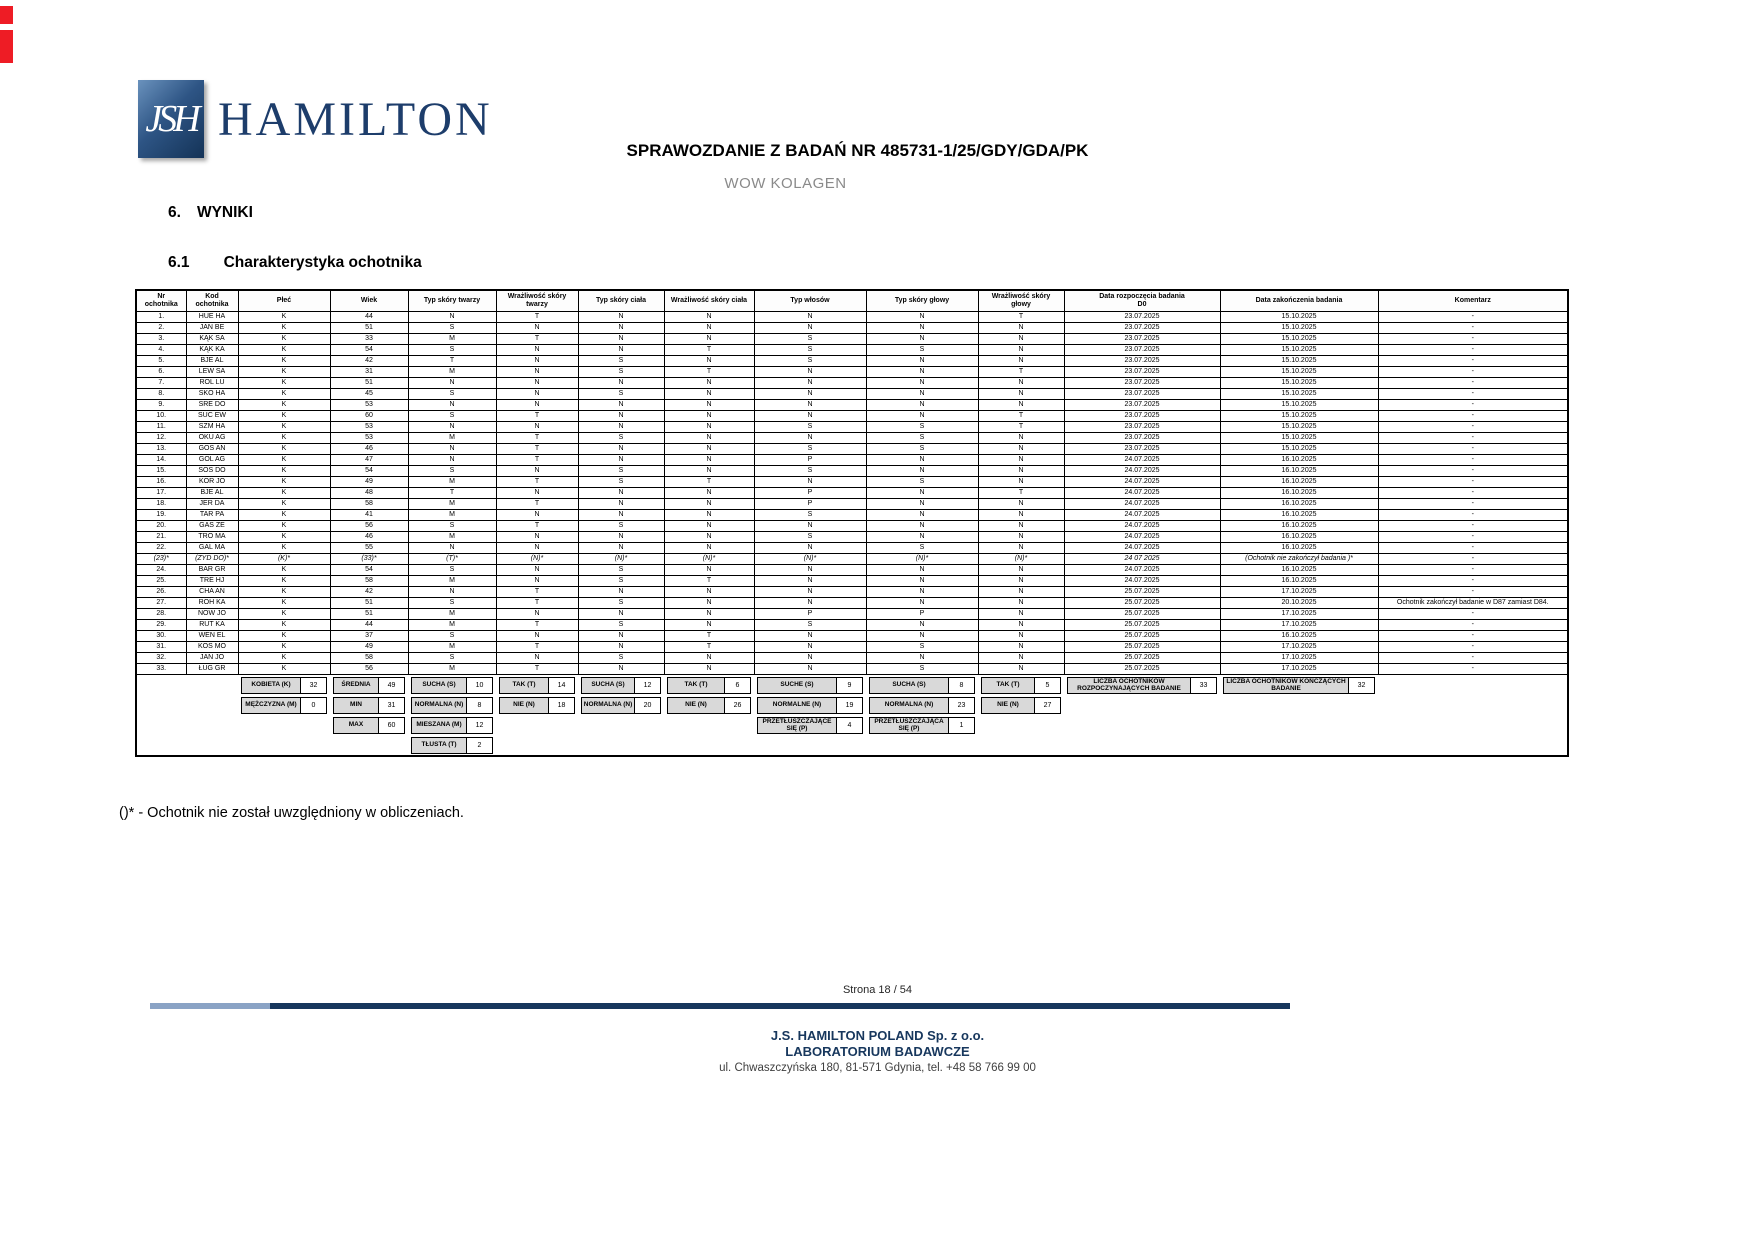 This screenshot has width=1755, height=1241. I want to click on summary-cell: NORMALNE (N) 19, so click(810, 705).